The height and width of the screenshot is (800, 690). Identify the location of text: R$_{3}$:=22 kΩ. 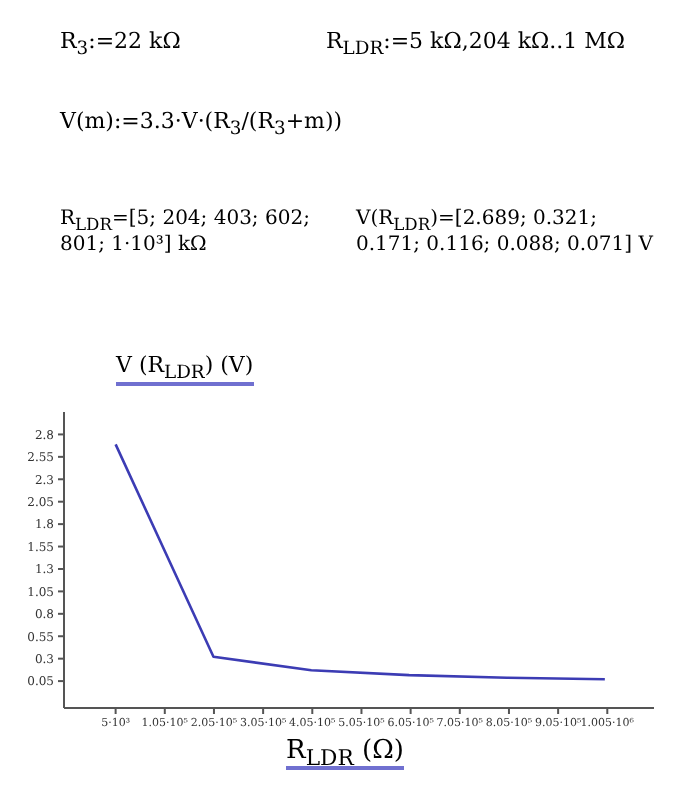
(120, 44).